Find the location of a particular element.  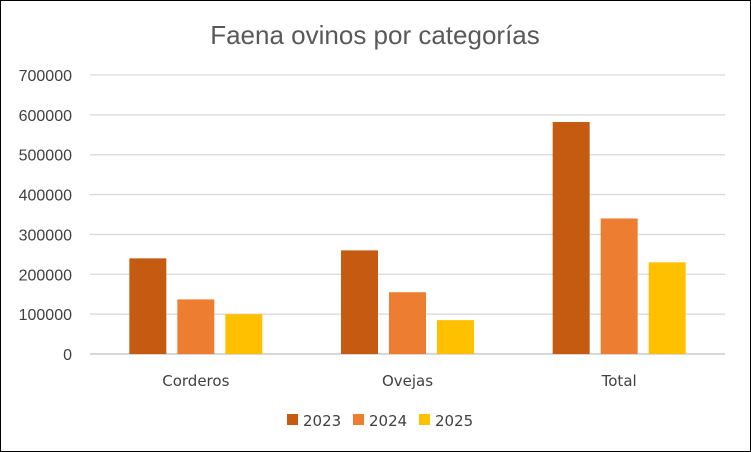

bar-2023-ovejas is located at coordinates (359, 302).